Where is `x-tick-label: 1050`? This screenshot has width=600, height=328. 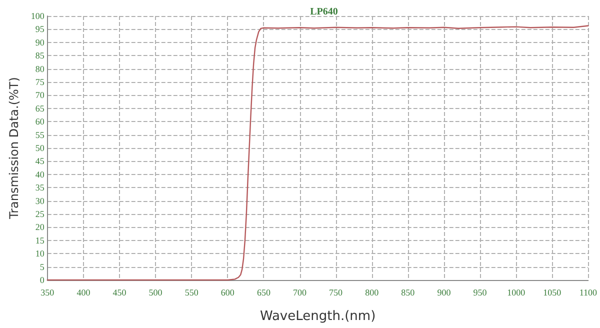
x-tick-label: 1050 is located at coordinates (552, 293).